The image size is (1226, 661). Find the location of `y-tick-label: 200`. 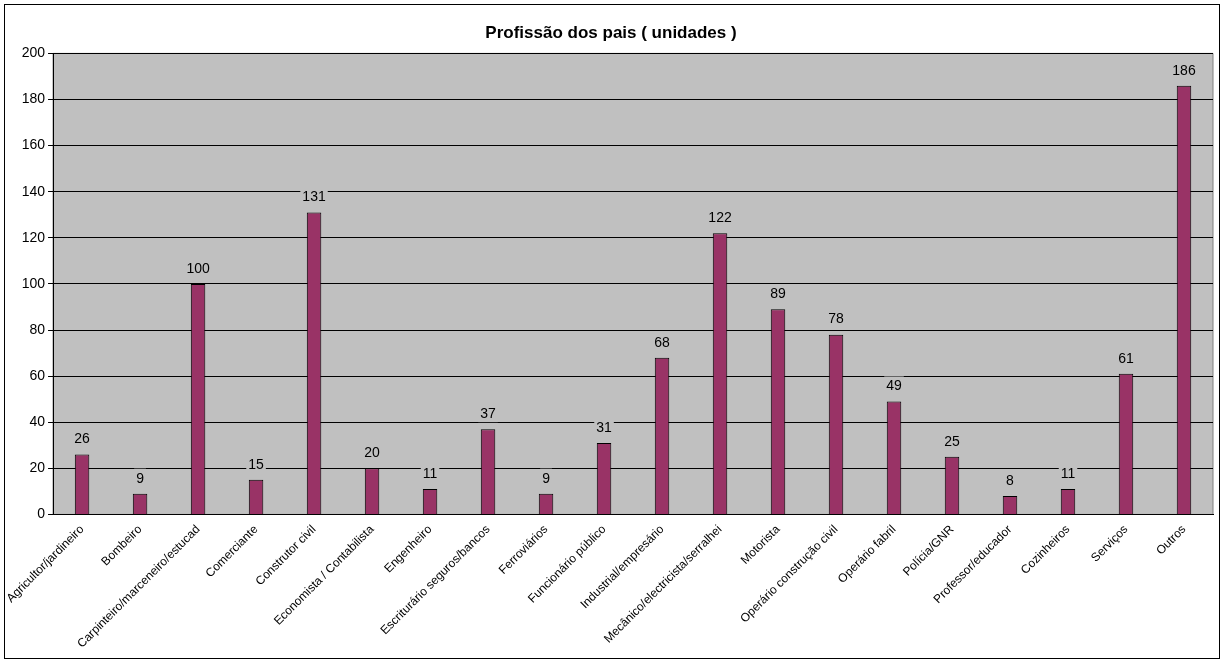

y-tick-label: 200 is located at coordinates (33, 52).